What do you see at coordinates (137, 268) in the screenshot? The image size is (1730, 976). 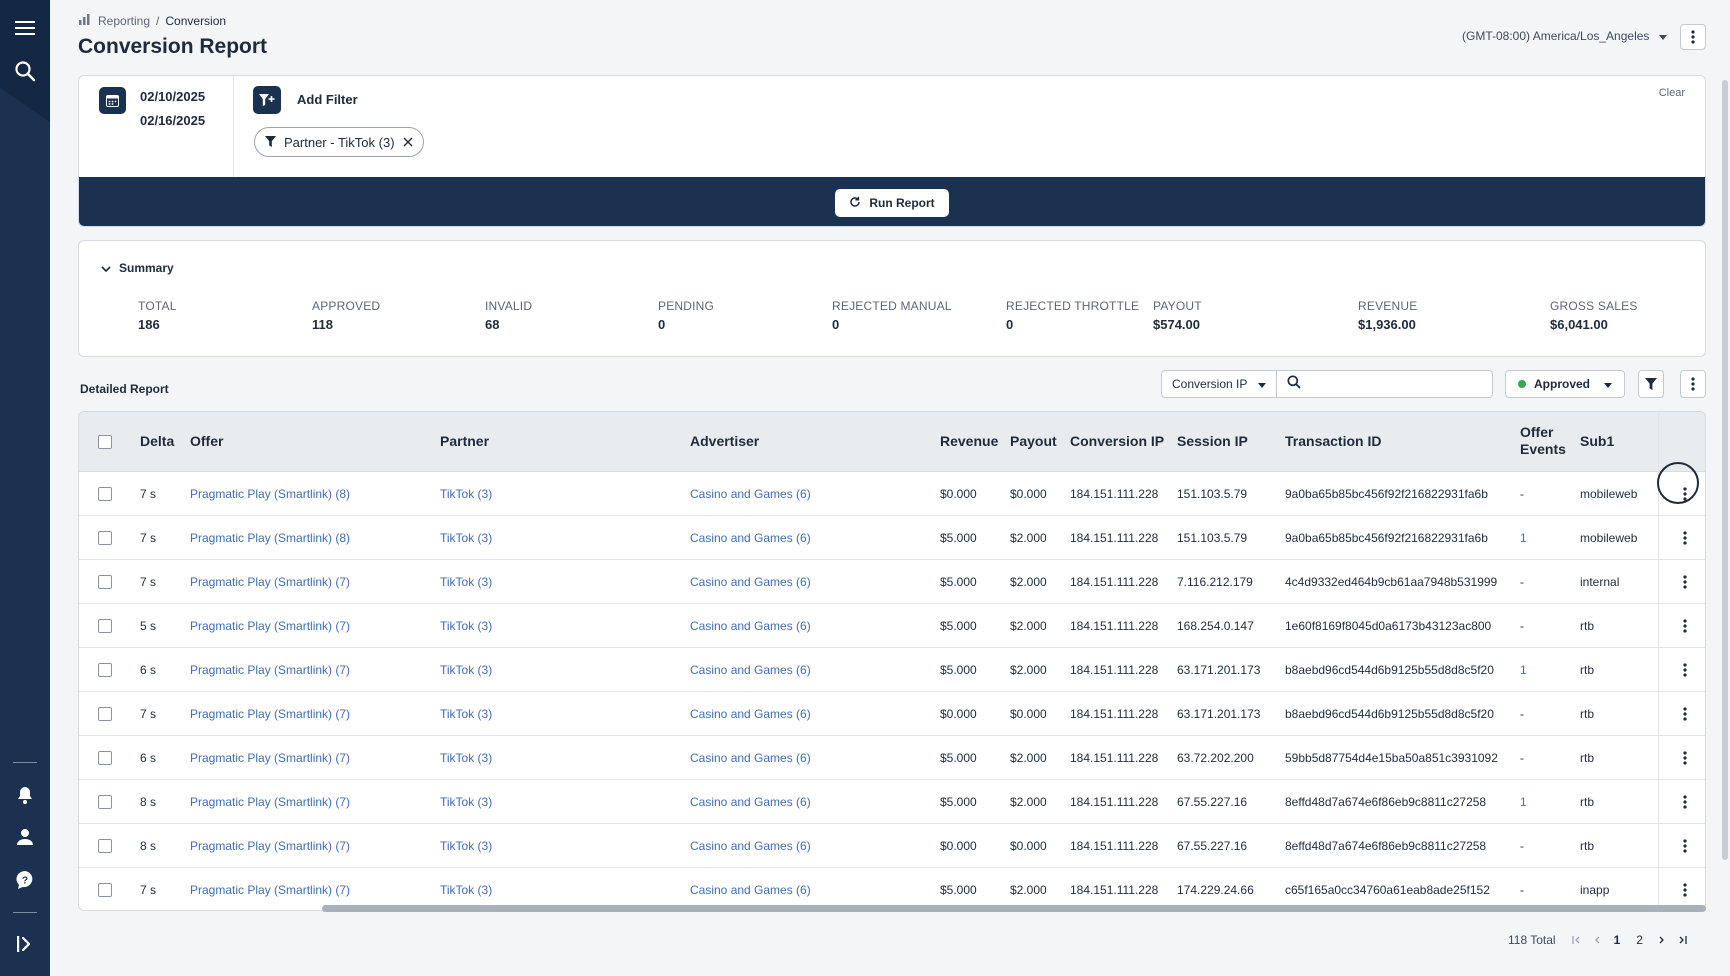 I see `summary-toggle: Summary` at bounding box center [137, 268].